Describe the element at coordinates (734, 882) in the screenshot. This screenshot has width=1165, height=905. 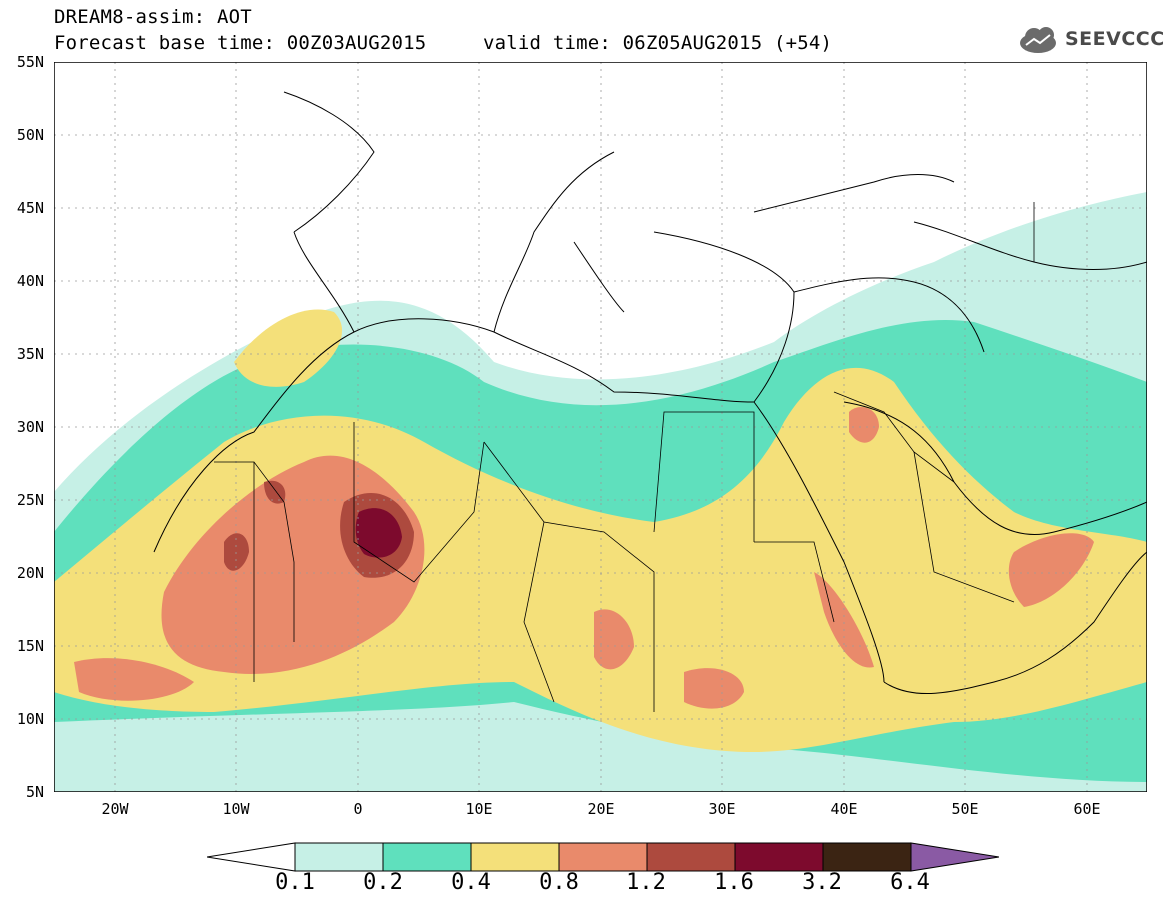
I see `colorbar-label: 1.6` at that location.